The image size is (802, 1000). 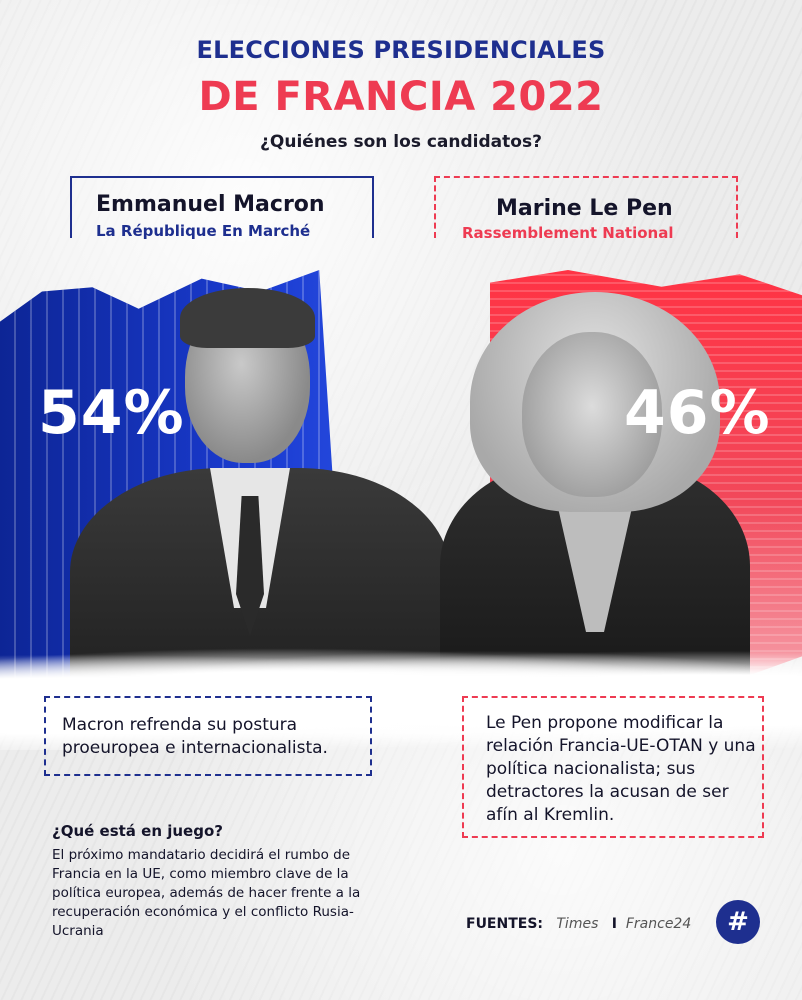 I want to click on macron-percentage: 54%, so click(x=111, y=413).